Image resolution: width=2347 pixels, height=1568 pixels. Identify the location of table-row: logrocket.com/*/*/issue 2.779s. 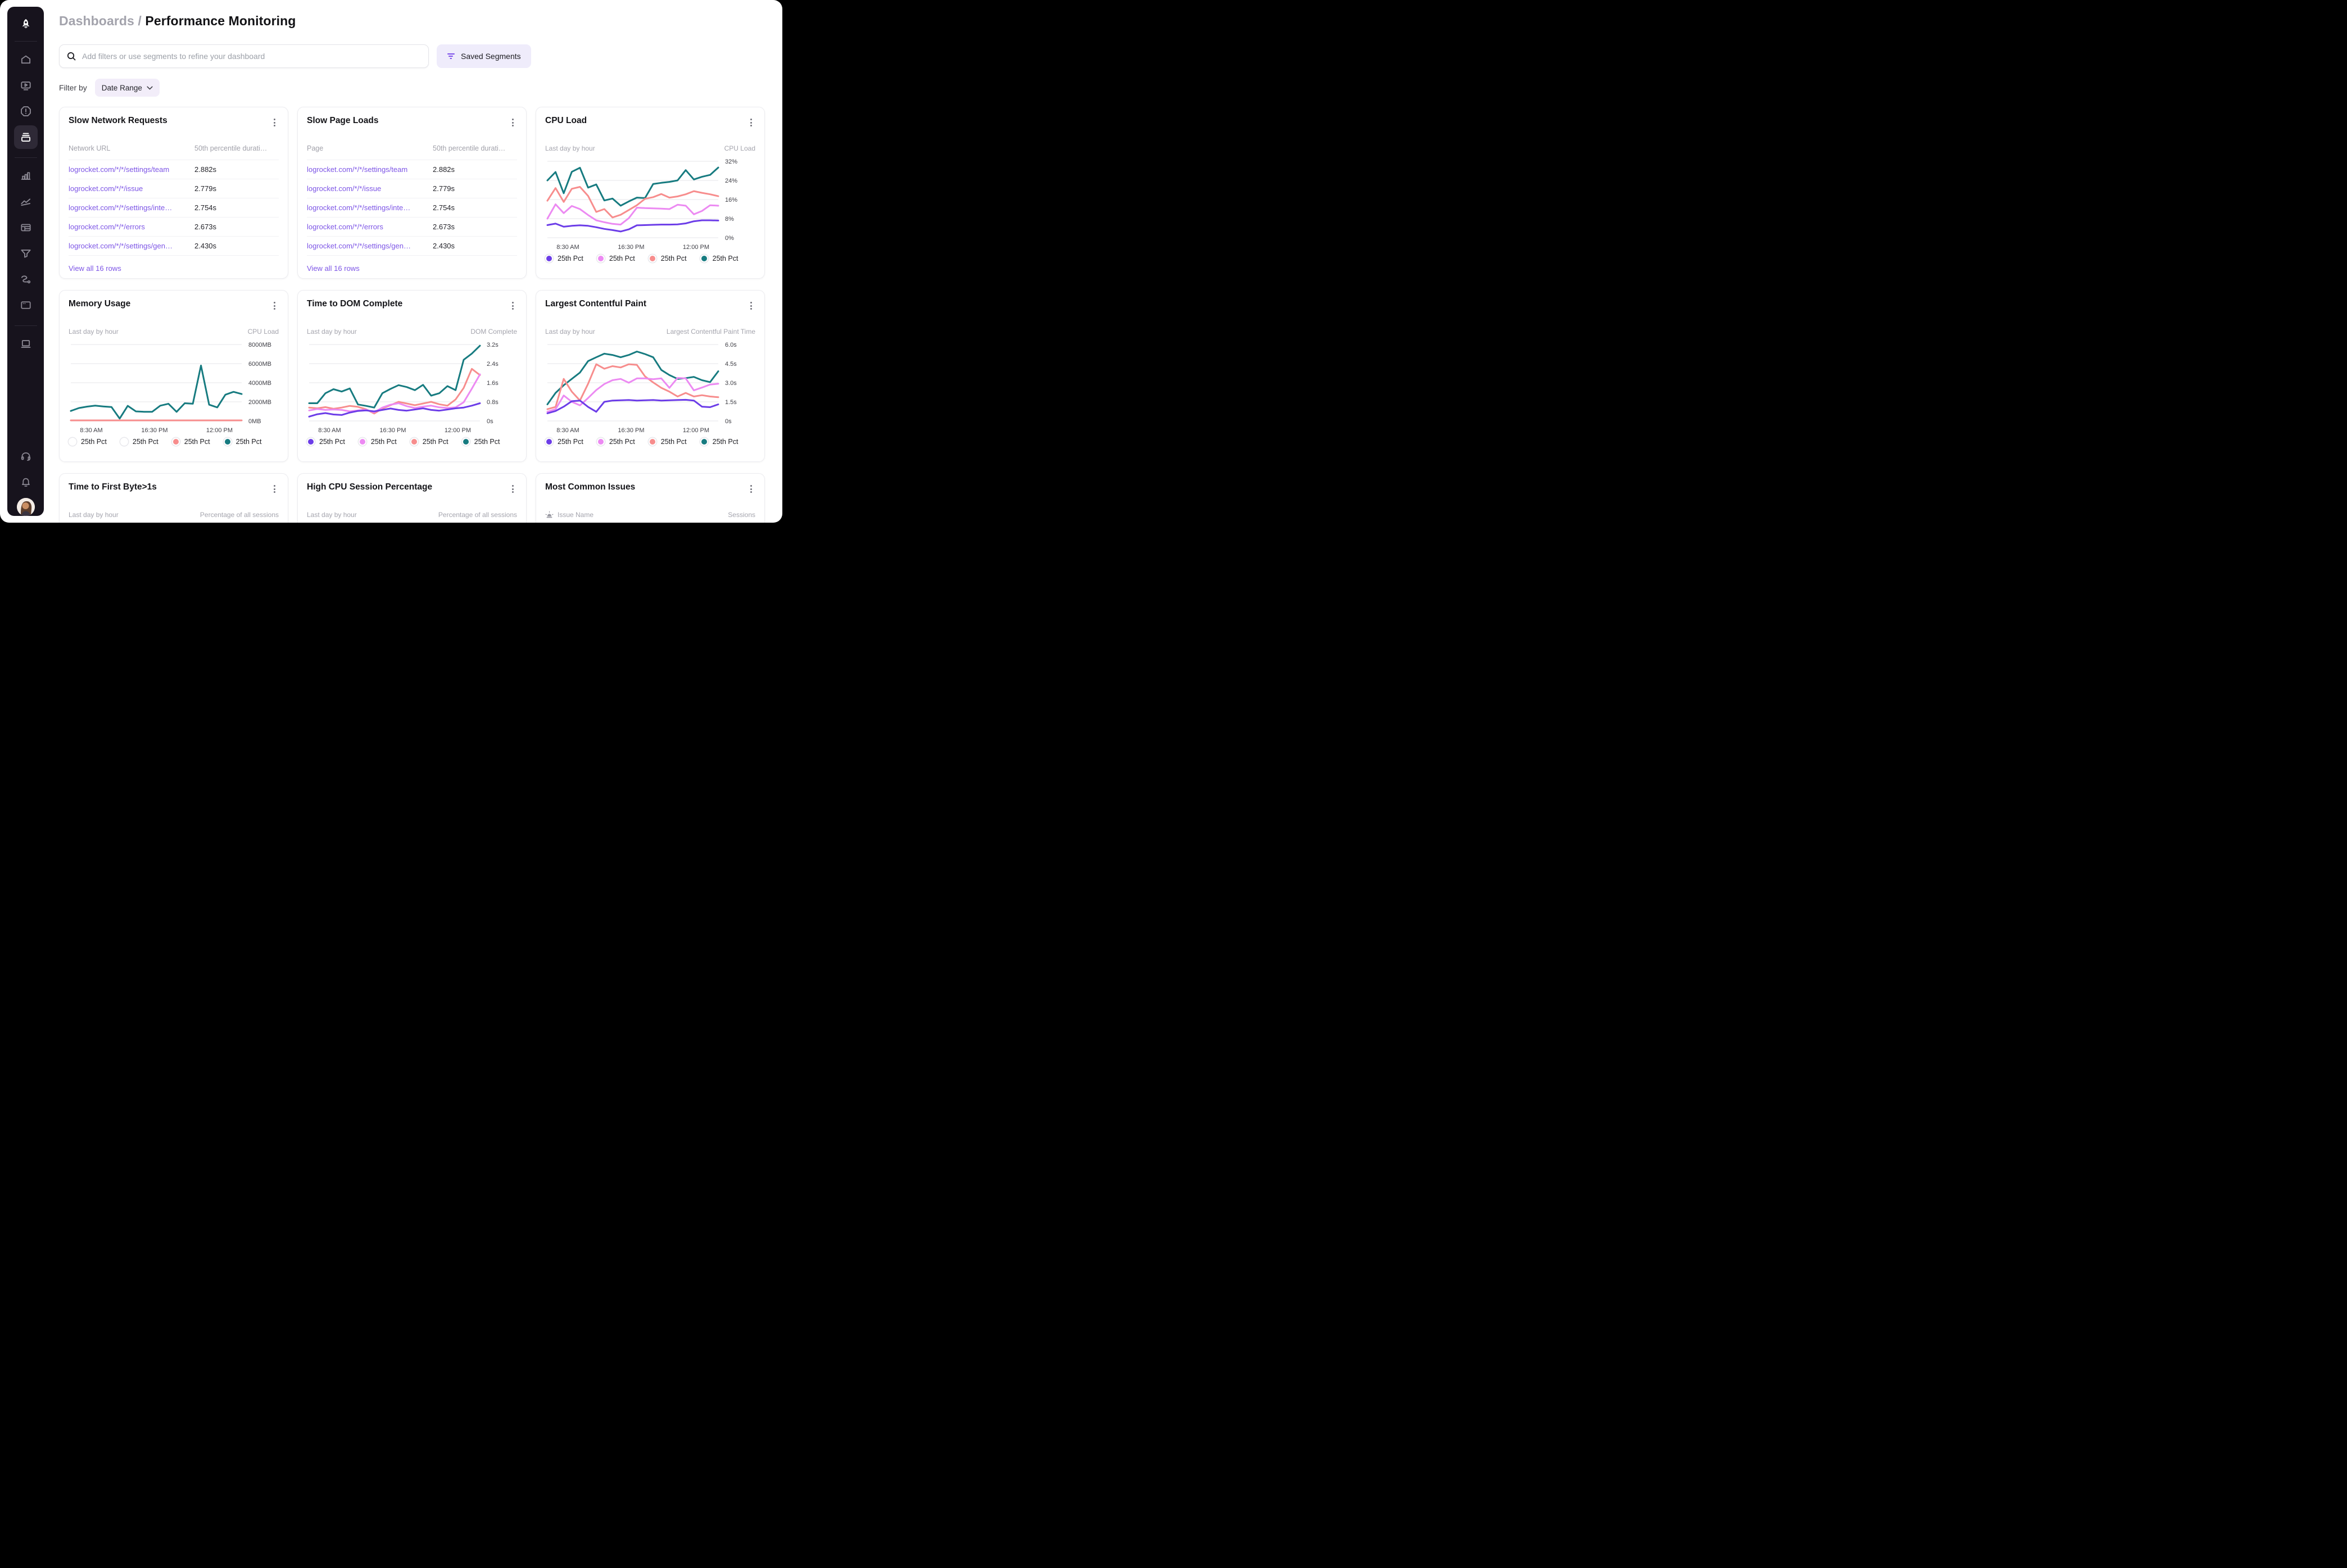
(412, 188).